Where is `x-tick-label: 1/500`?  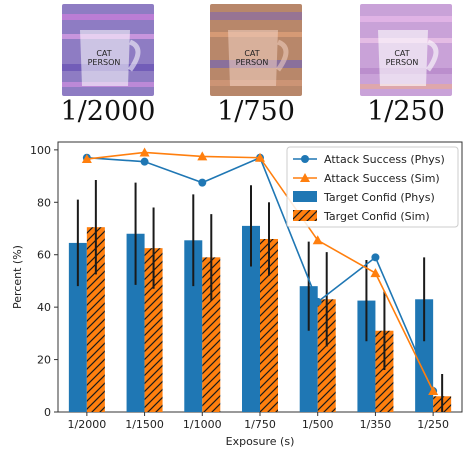 x-tick-label: 1/500 is located at coordinates (318, 424).